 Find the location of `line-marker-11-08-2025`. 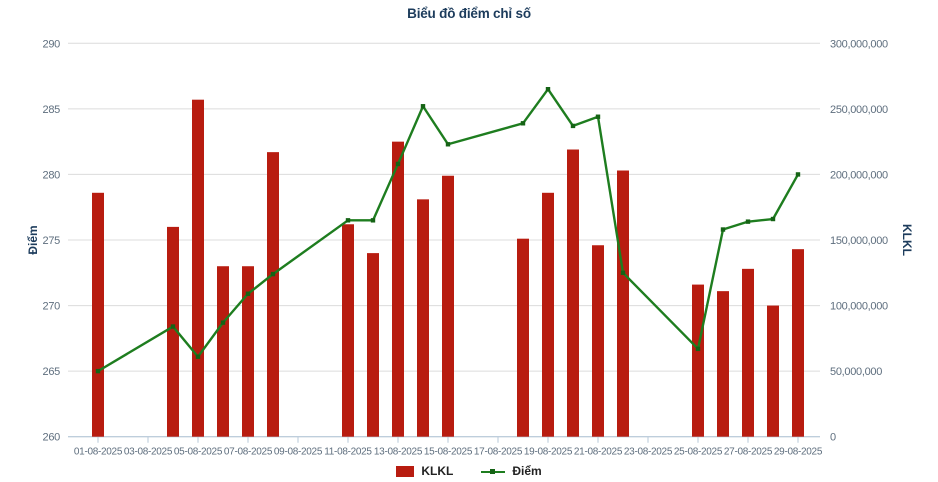

line-marker-11-08-2025 is located at coordinates (348, 220).